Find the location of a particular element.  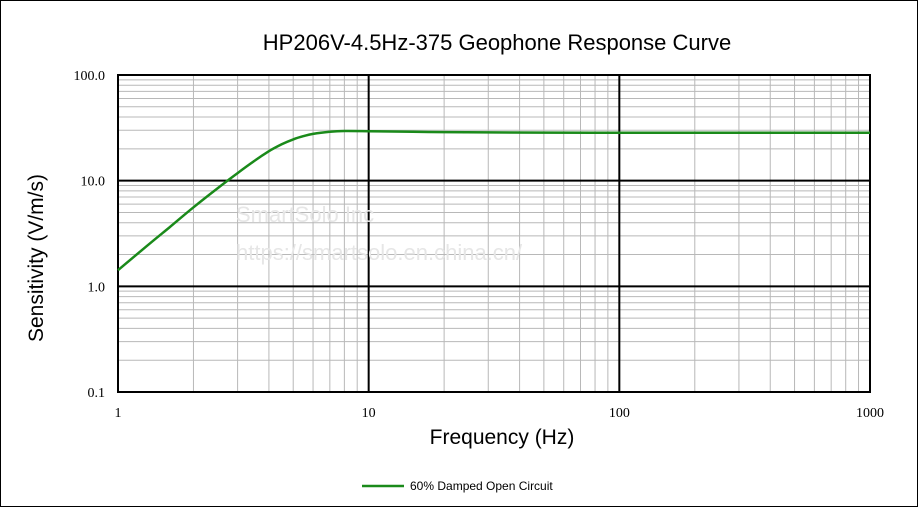

y-axis-label: Sensitivity (V/m/s) is located at coordinates (36, 258).